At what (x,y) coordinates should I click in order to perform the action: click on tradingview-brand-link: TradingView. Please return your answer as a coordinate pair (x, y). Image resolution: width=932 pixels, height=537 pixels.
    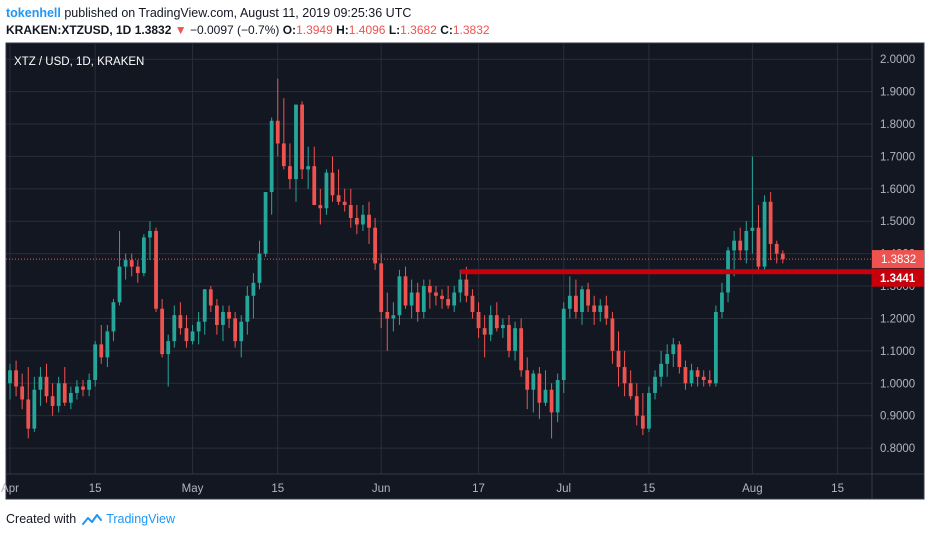
    Looking at the image, I should click on (140, 519).